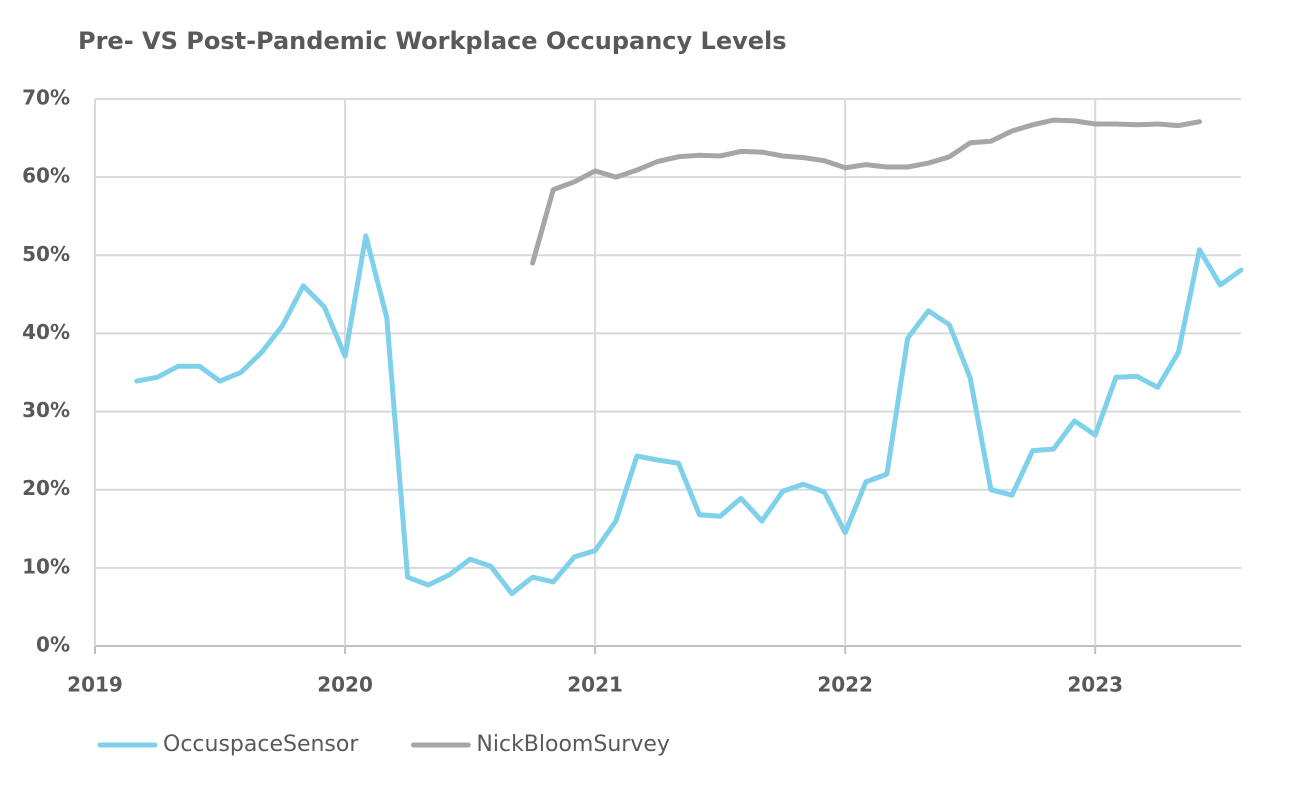 The image size is (1300, 787). I want to click on y-tick-label: 40%, so click(46, 332).